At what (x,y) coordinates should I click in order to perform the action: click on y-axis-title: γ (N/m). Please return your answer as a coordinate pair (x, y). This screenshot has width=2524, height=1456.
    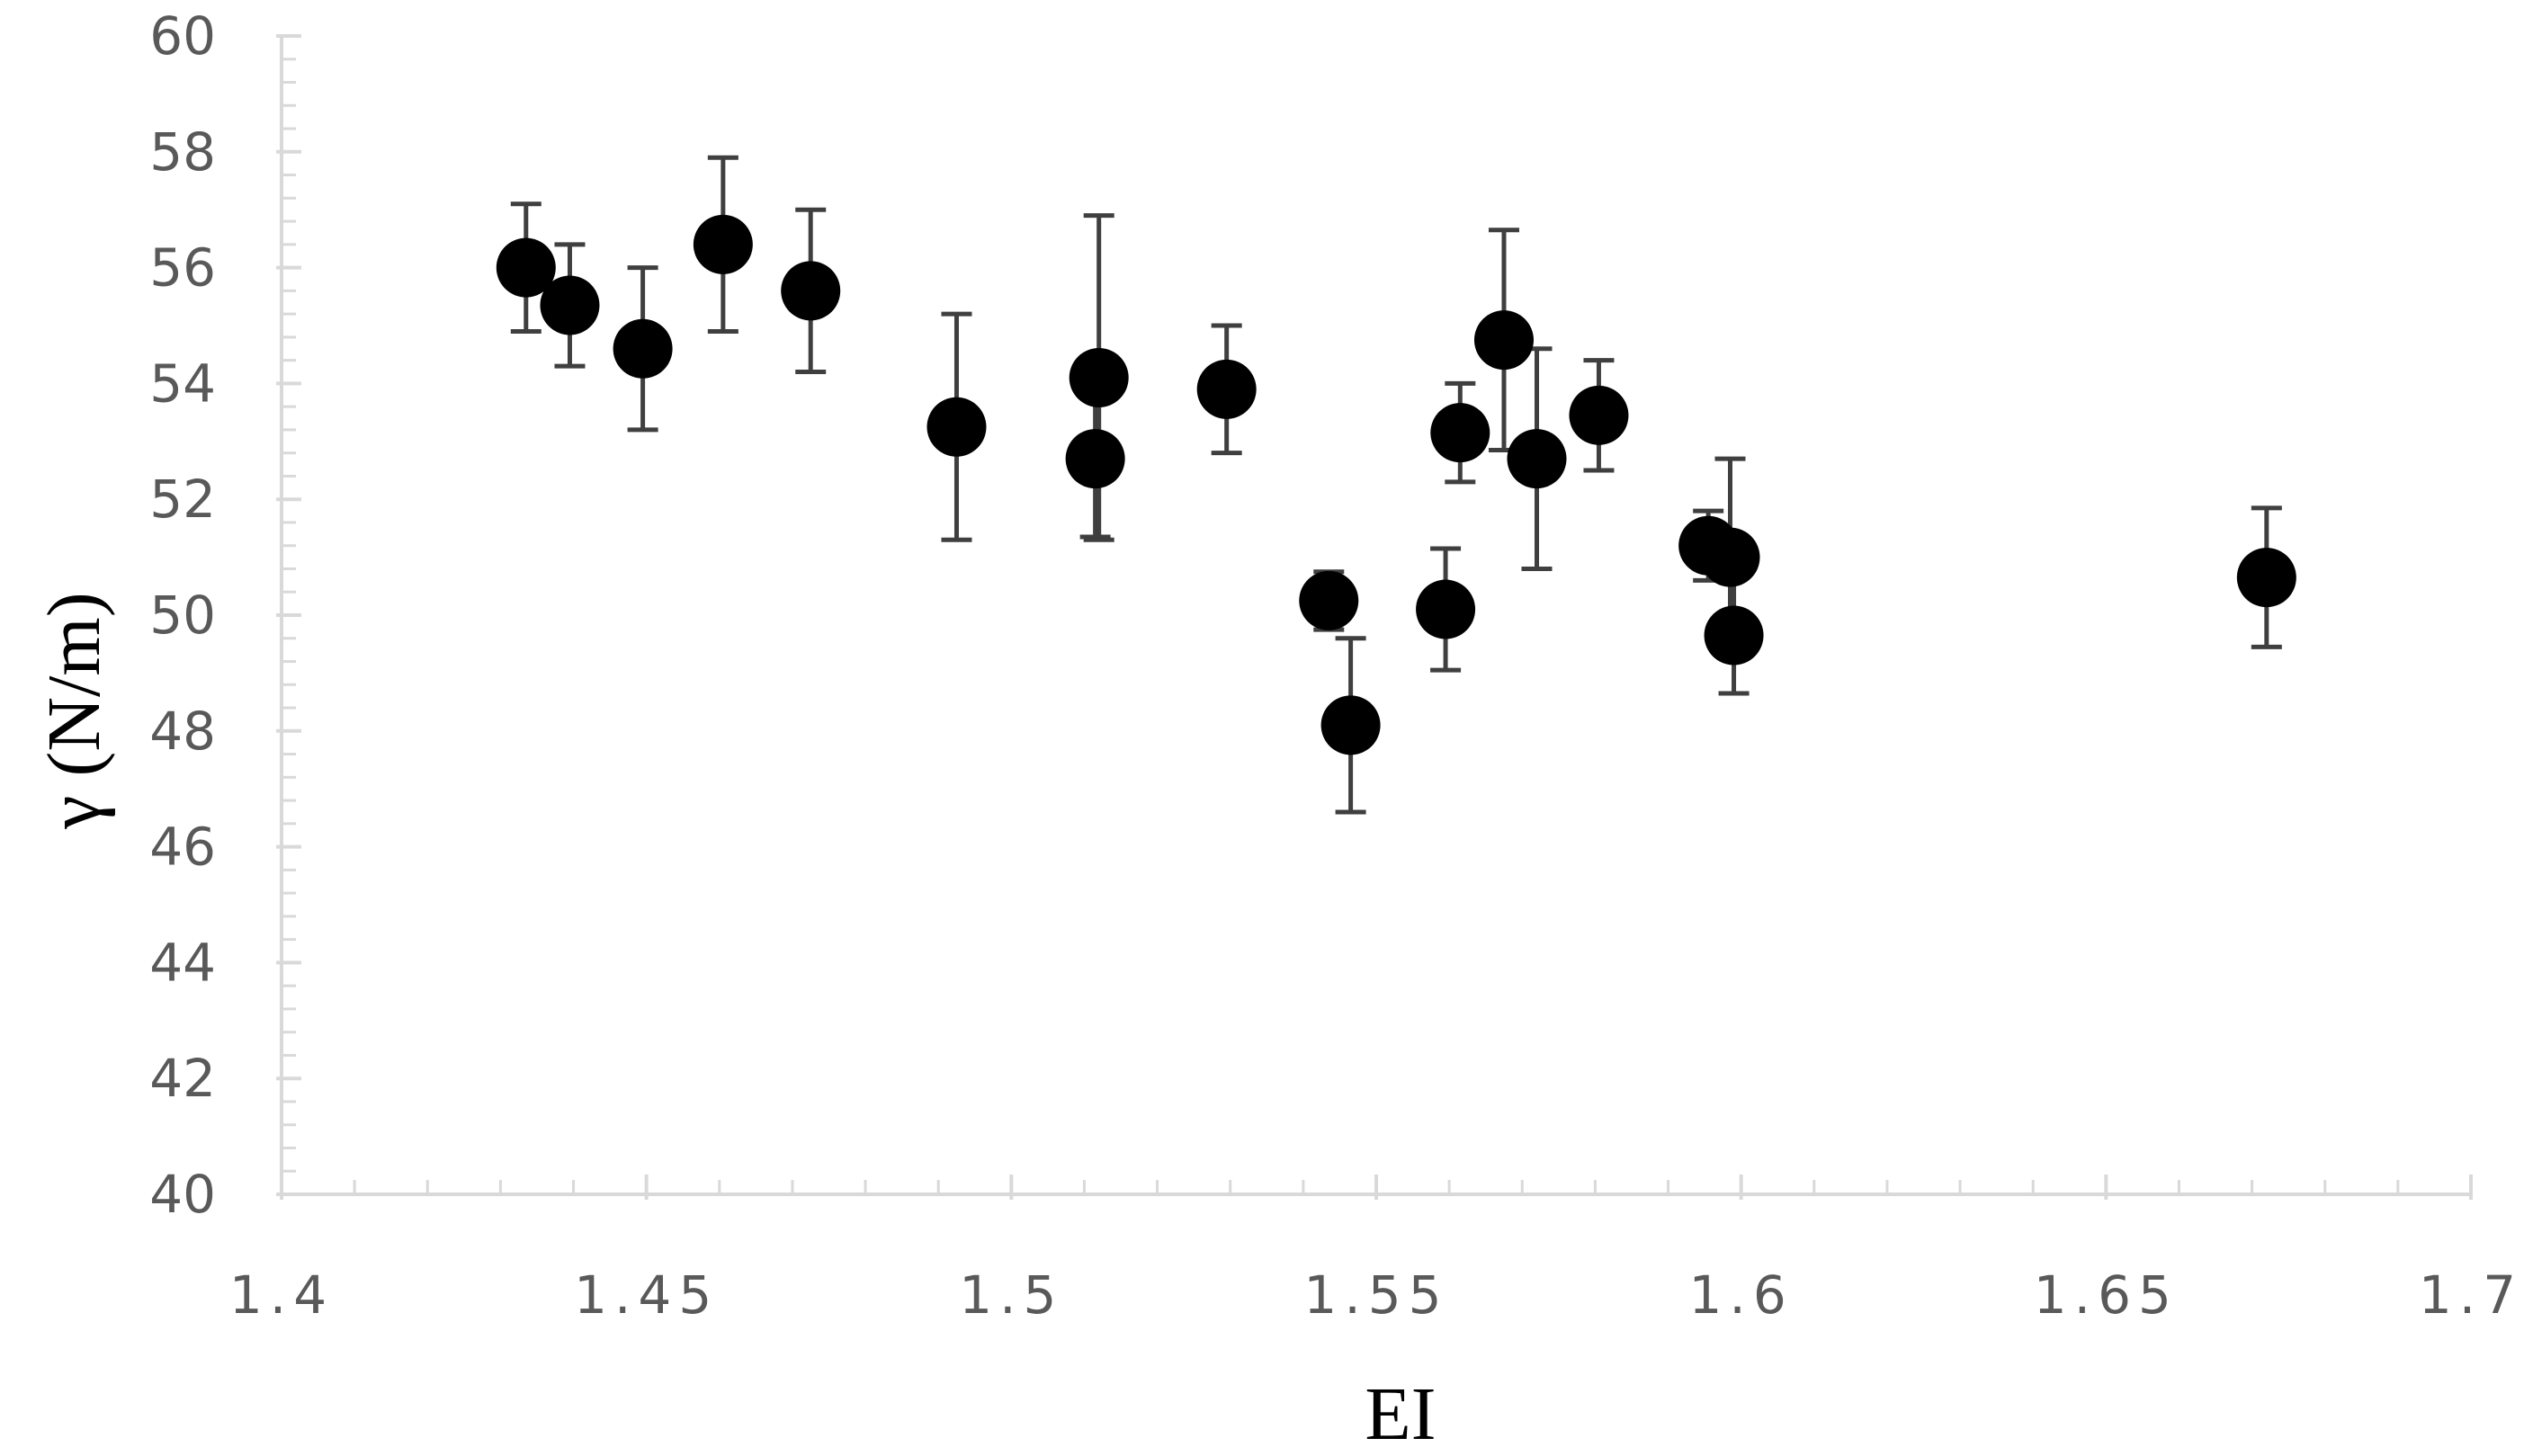
    Looking at the image, I should click on (74, 711).